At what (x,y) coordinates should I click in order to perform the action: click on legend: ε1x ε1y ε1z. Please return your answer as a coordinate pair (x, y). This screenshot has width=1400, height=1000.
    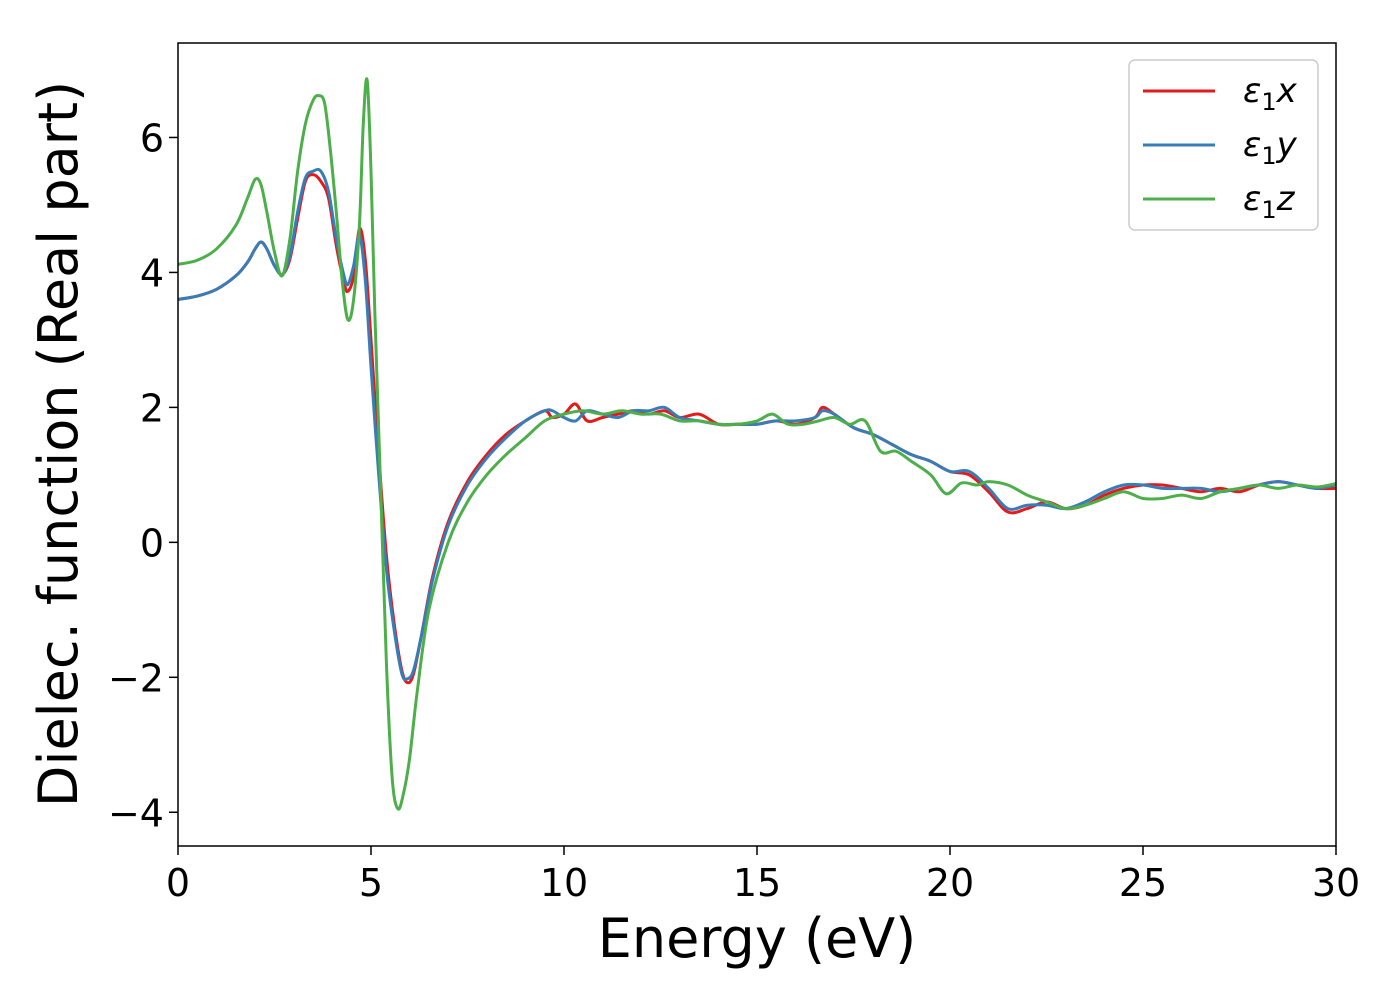
    Looking at the image, I should click on (1223, 145).